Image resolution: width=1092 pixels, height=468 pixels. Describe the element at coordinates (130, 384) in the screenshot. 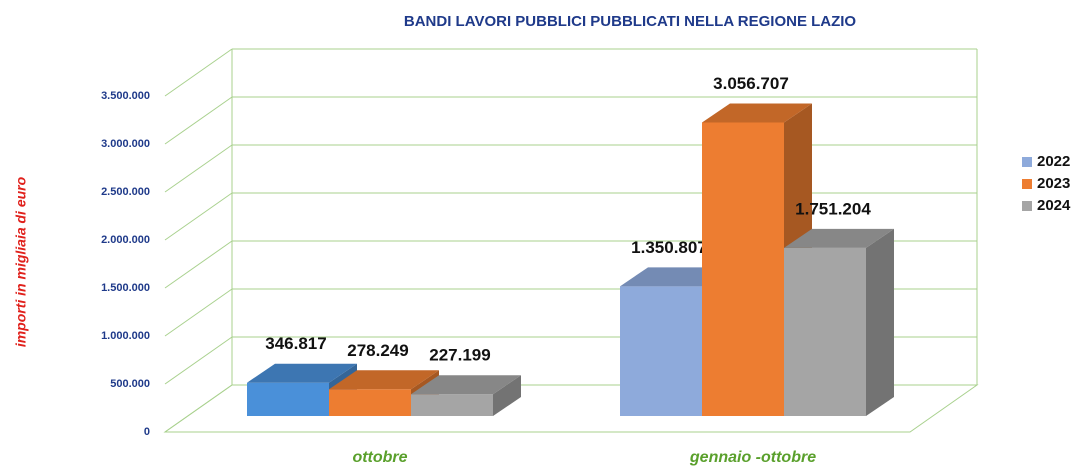

I see `y-tick-label: 500.000` at that location.